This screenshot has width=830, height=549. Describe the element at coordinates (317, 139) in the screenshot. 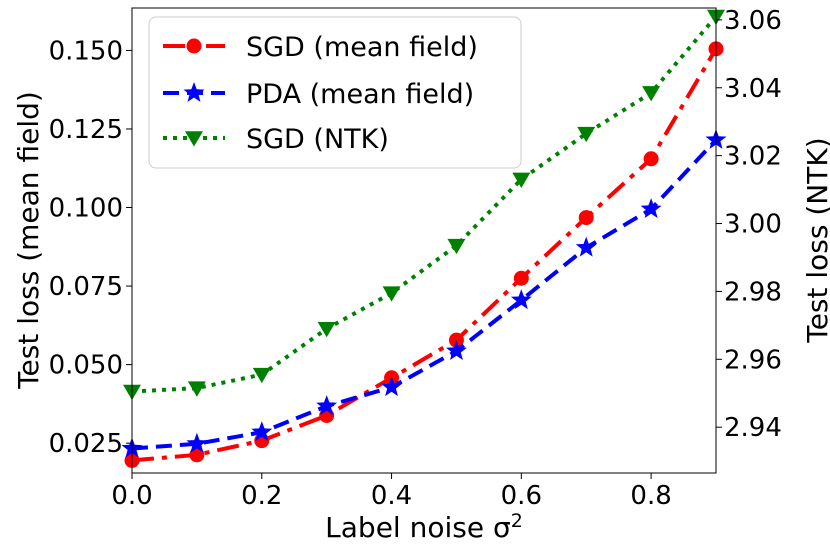

I see `legend-label-3: SGD (NTK)` at that location.